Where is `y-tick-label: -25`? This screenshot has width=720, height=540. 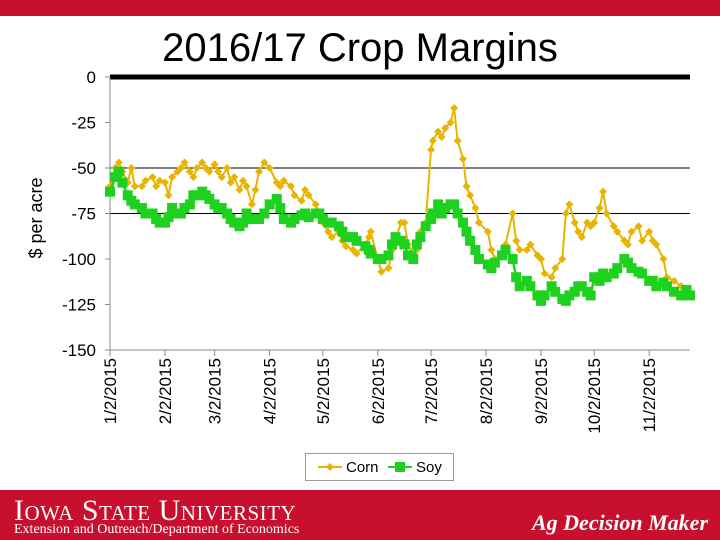 y-tick-label: -25 is located at coordinates (83, 123).